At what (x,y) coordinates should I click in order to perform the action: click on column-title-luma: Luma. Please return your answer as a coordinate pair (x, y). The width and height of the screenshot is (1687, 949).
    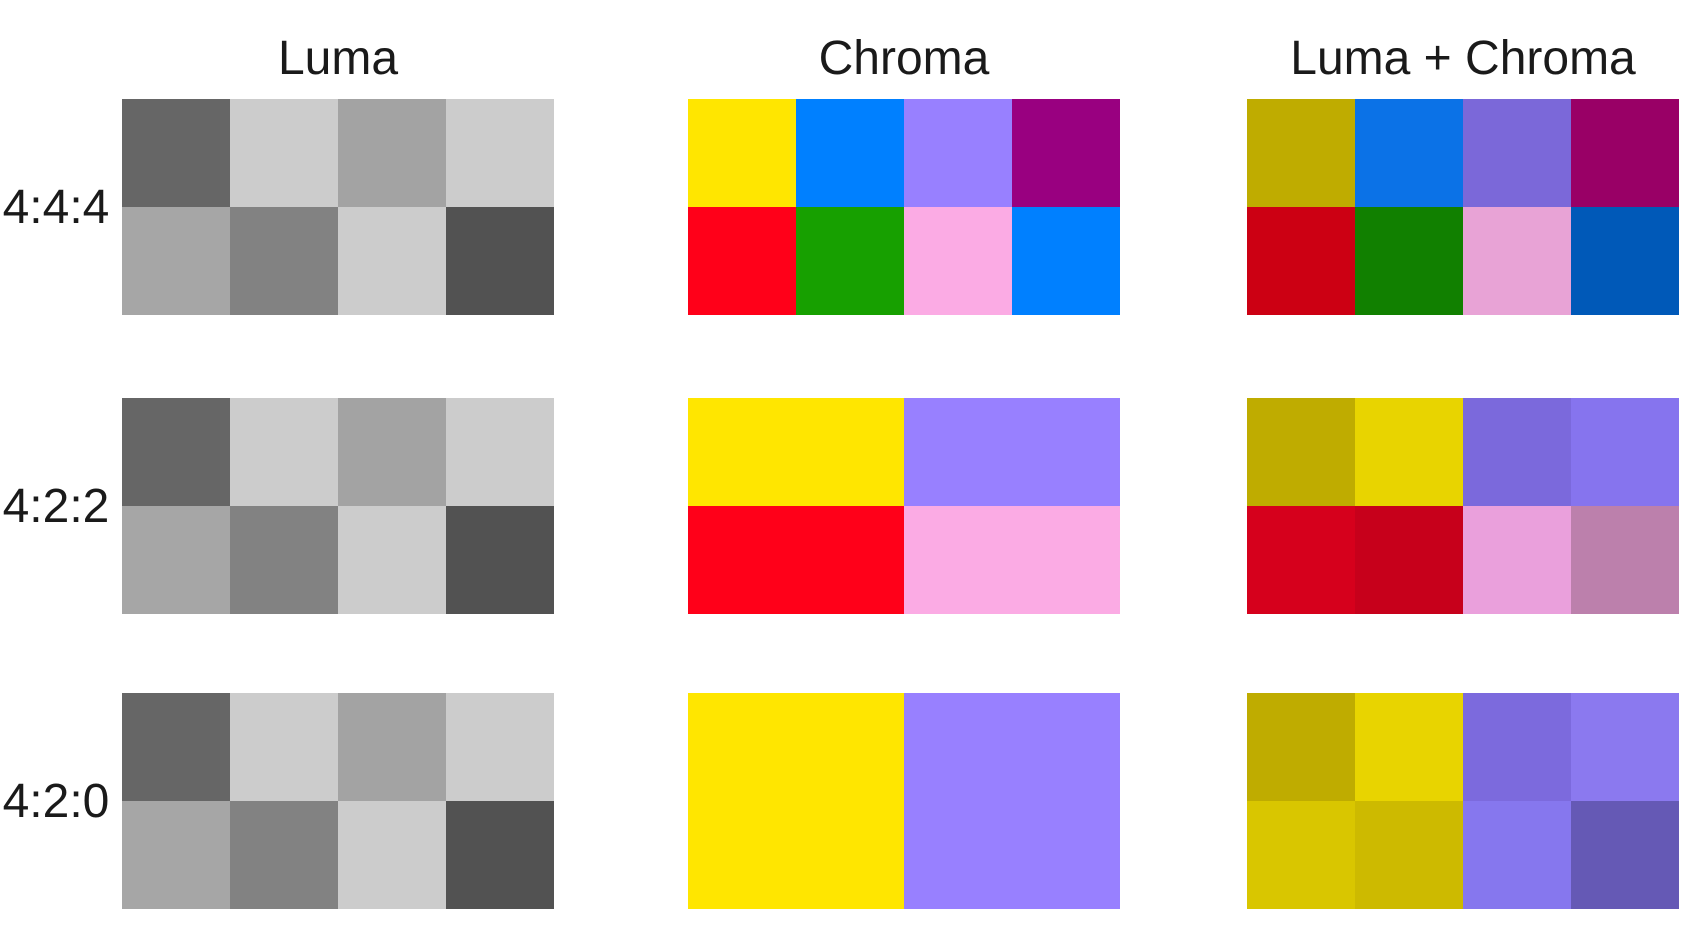
    Looking at the image, I should click on (338, 58).